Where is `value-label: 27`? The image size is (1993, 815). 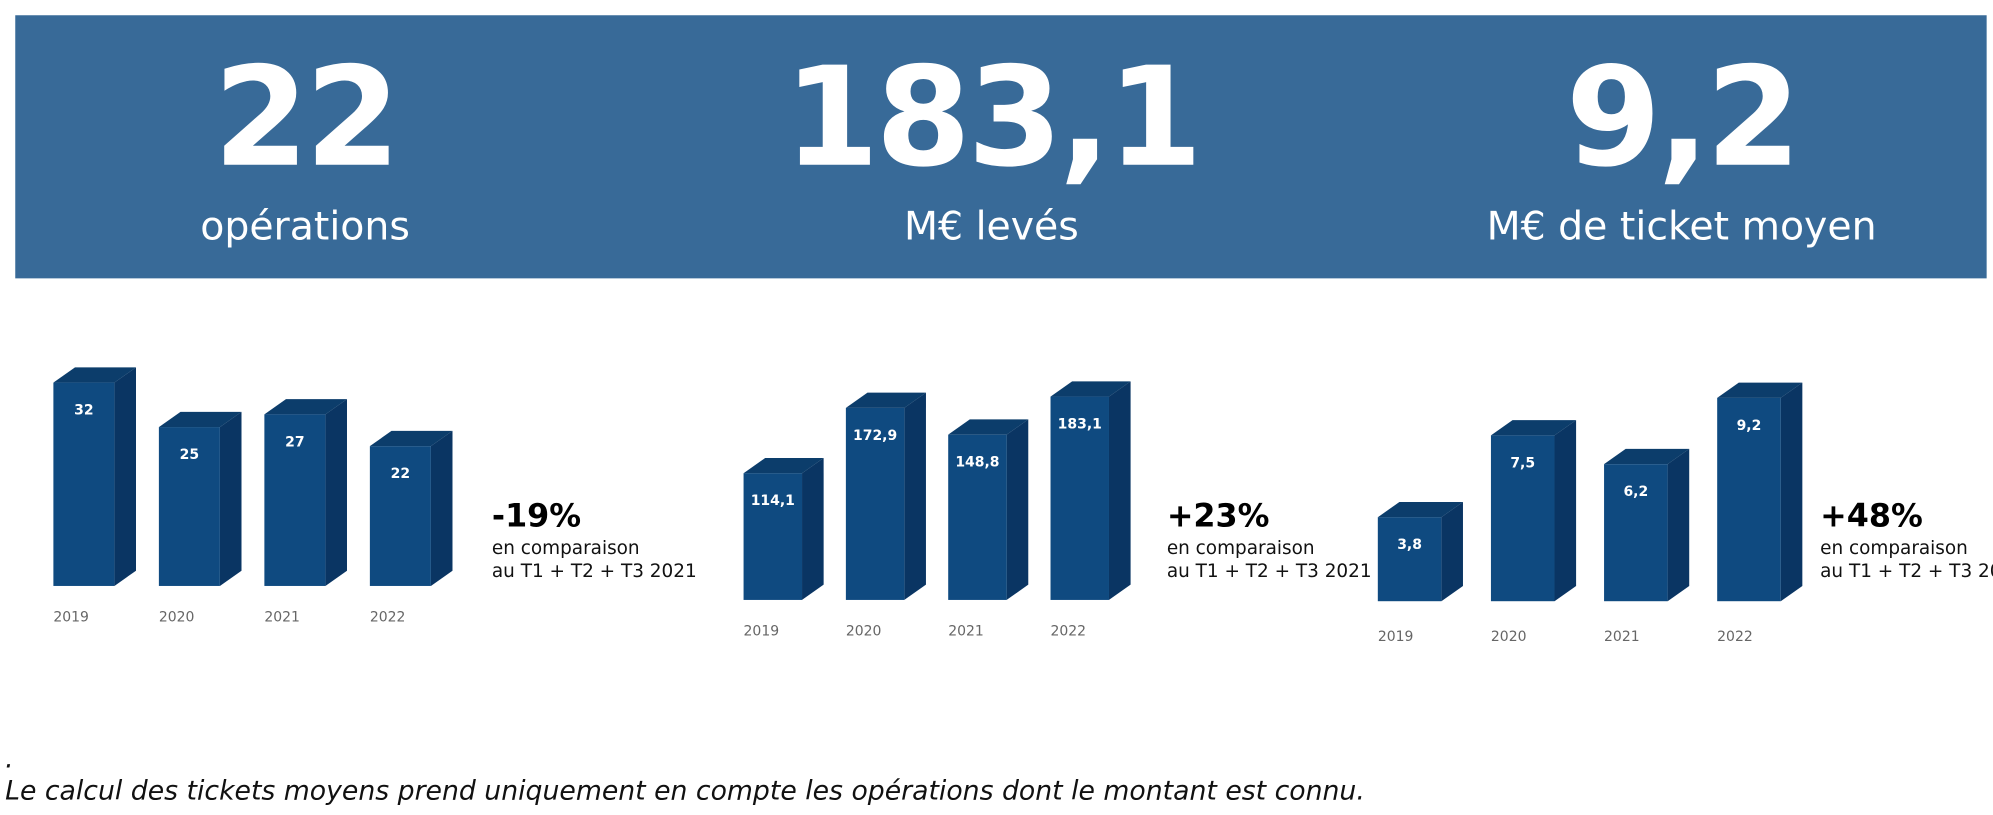
value-label: 27 is located at coordinates (294, 442).